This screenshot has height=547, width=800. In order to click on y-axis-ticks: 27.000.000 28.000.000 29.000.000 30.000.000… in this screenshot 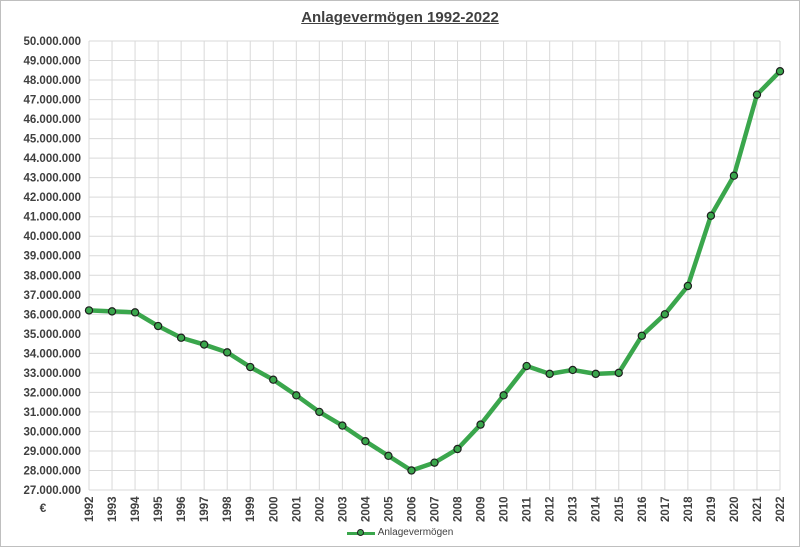, I will do `click(52, 266)`.